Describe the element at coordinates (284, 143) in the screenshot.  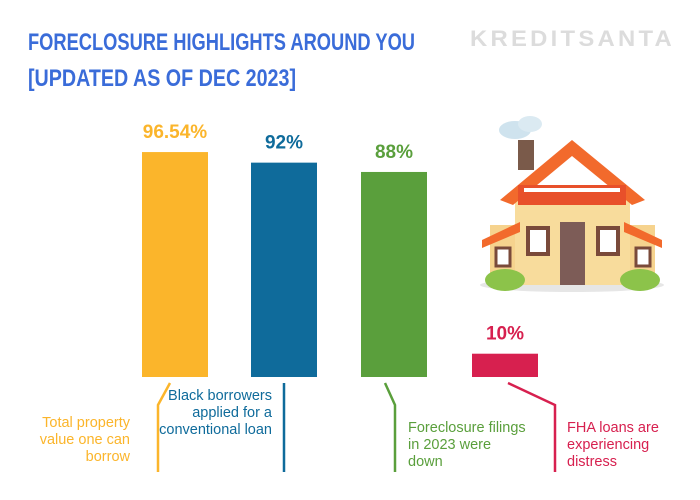
I see `value-label: 92%` at that location.